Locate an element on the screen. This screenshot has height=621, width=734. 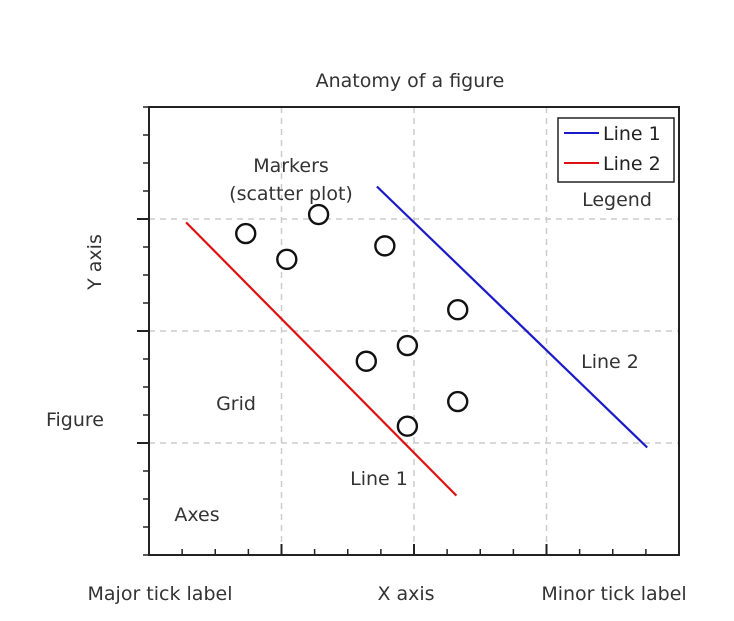
annotation-legend: Legend is located at coordinates (617, 200).